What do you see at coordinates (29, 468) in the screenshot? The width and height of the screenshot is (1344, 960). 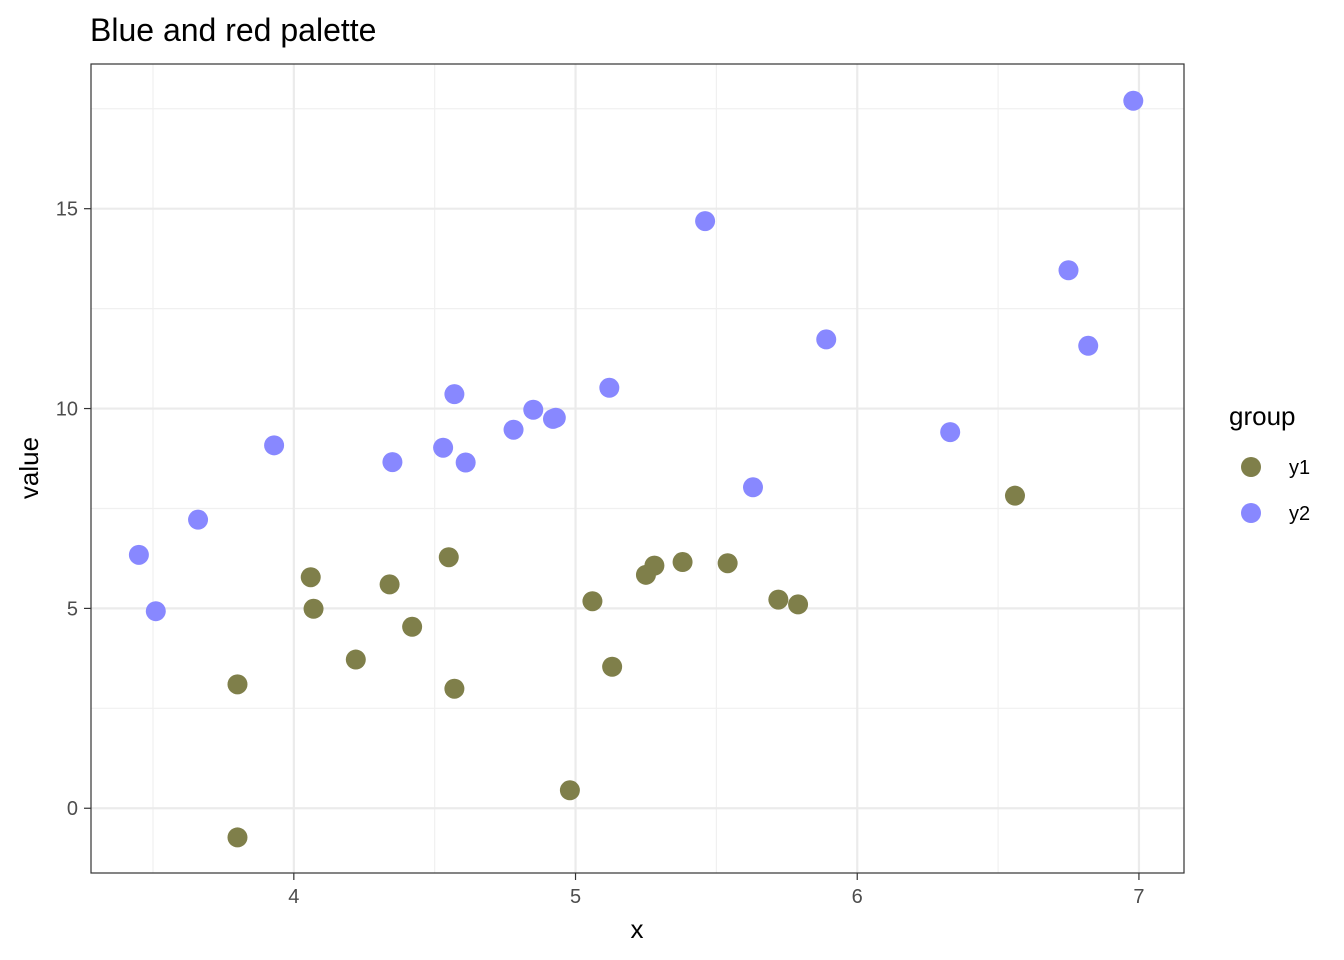 I see `y-axis-title: value` at bounding box center [29, 468].